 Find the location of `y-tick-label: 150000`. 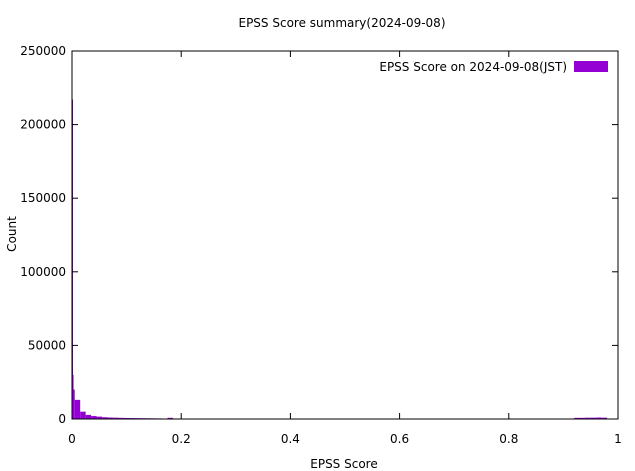

y-tick-label: 150000 is located at coordinates (43, 198).